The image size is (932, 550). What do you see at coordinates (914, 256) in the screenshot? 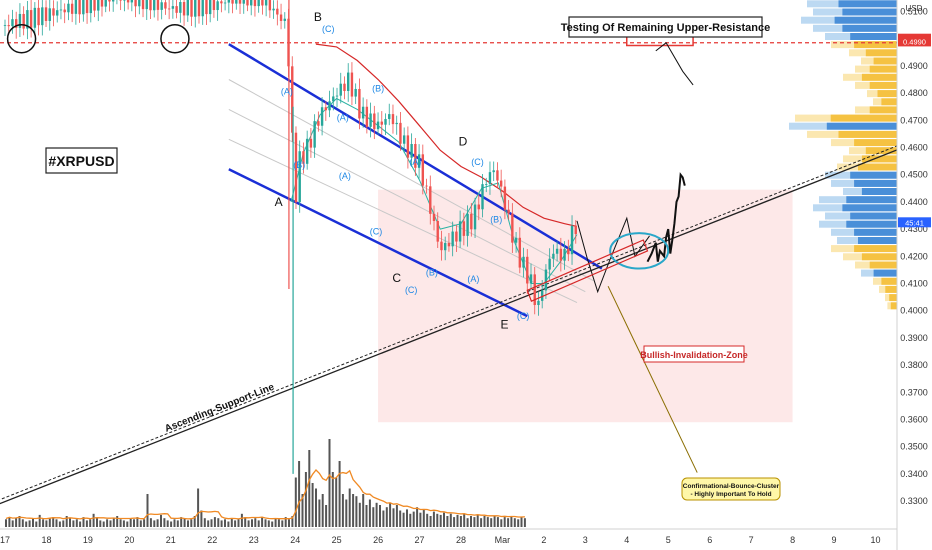
I see `price-tick-label: 0.4200` at bounding box center [914, 256].